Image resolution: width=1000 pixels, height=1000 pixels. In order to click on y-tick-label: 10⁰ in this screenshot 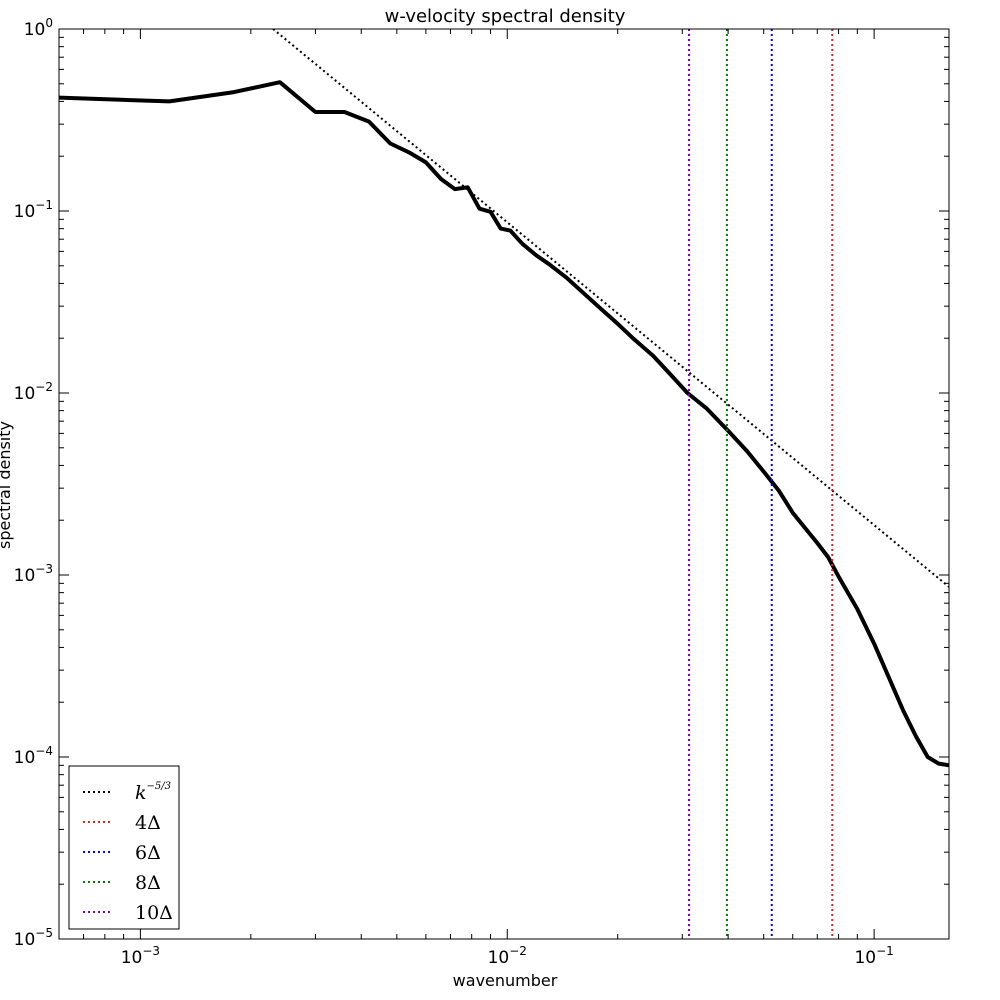, I will do `click(38, 28)`.